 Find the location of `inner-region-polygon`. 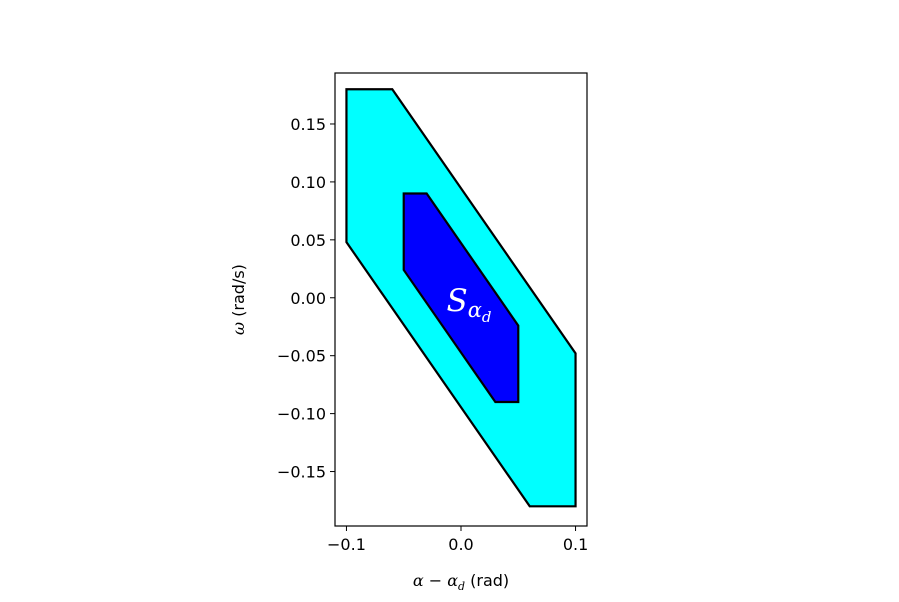

inner-region-polygon is located at coordinates (461, 298).